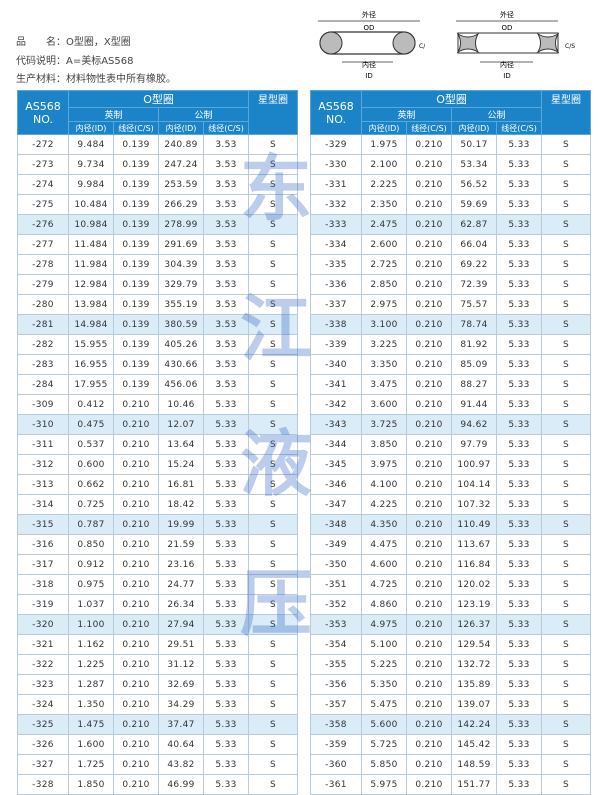 This screenshot has height=795, width=600. Describe the element at coordinates (158, 364) in the screenshot. I see `table-row: -283 16.955 0.139 430.66 3.53 S` at that location.